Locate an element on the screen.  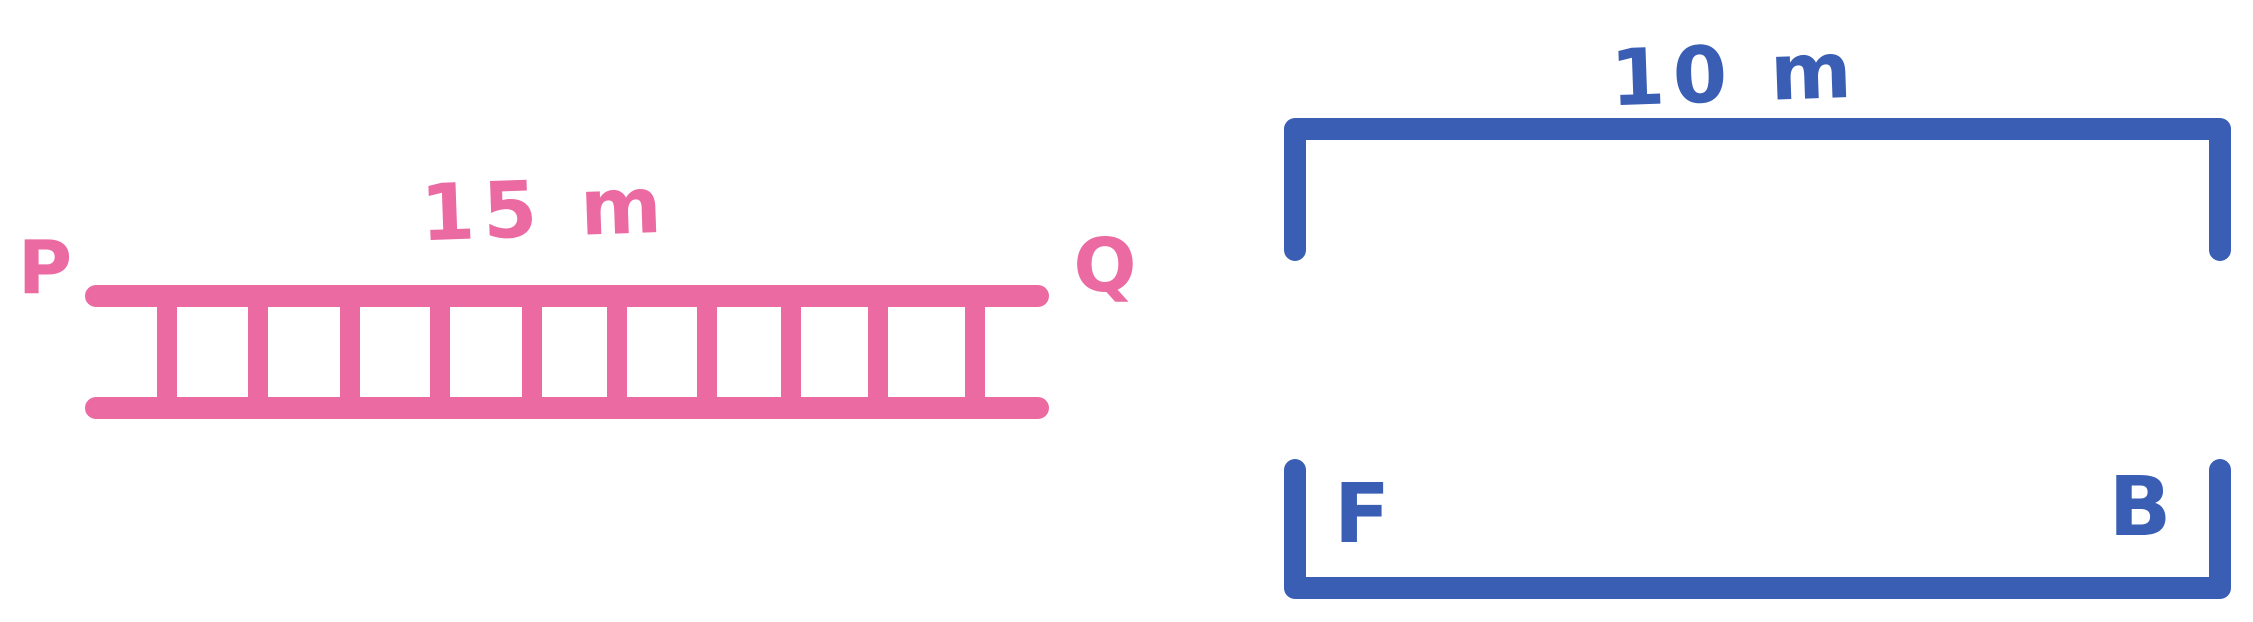
ladder-end-p-label: P is located at coordinates (45, 268).